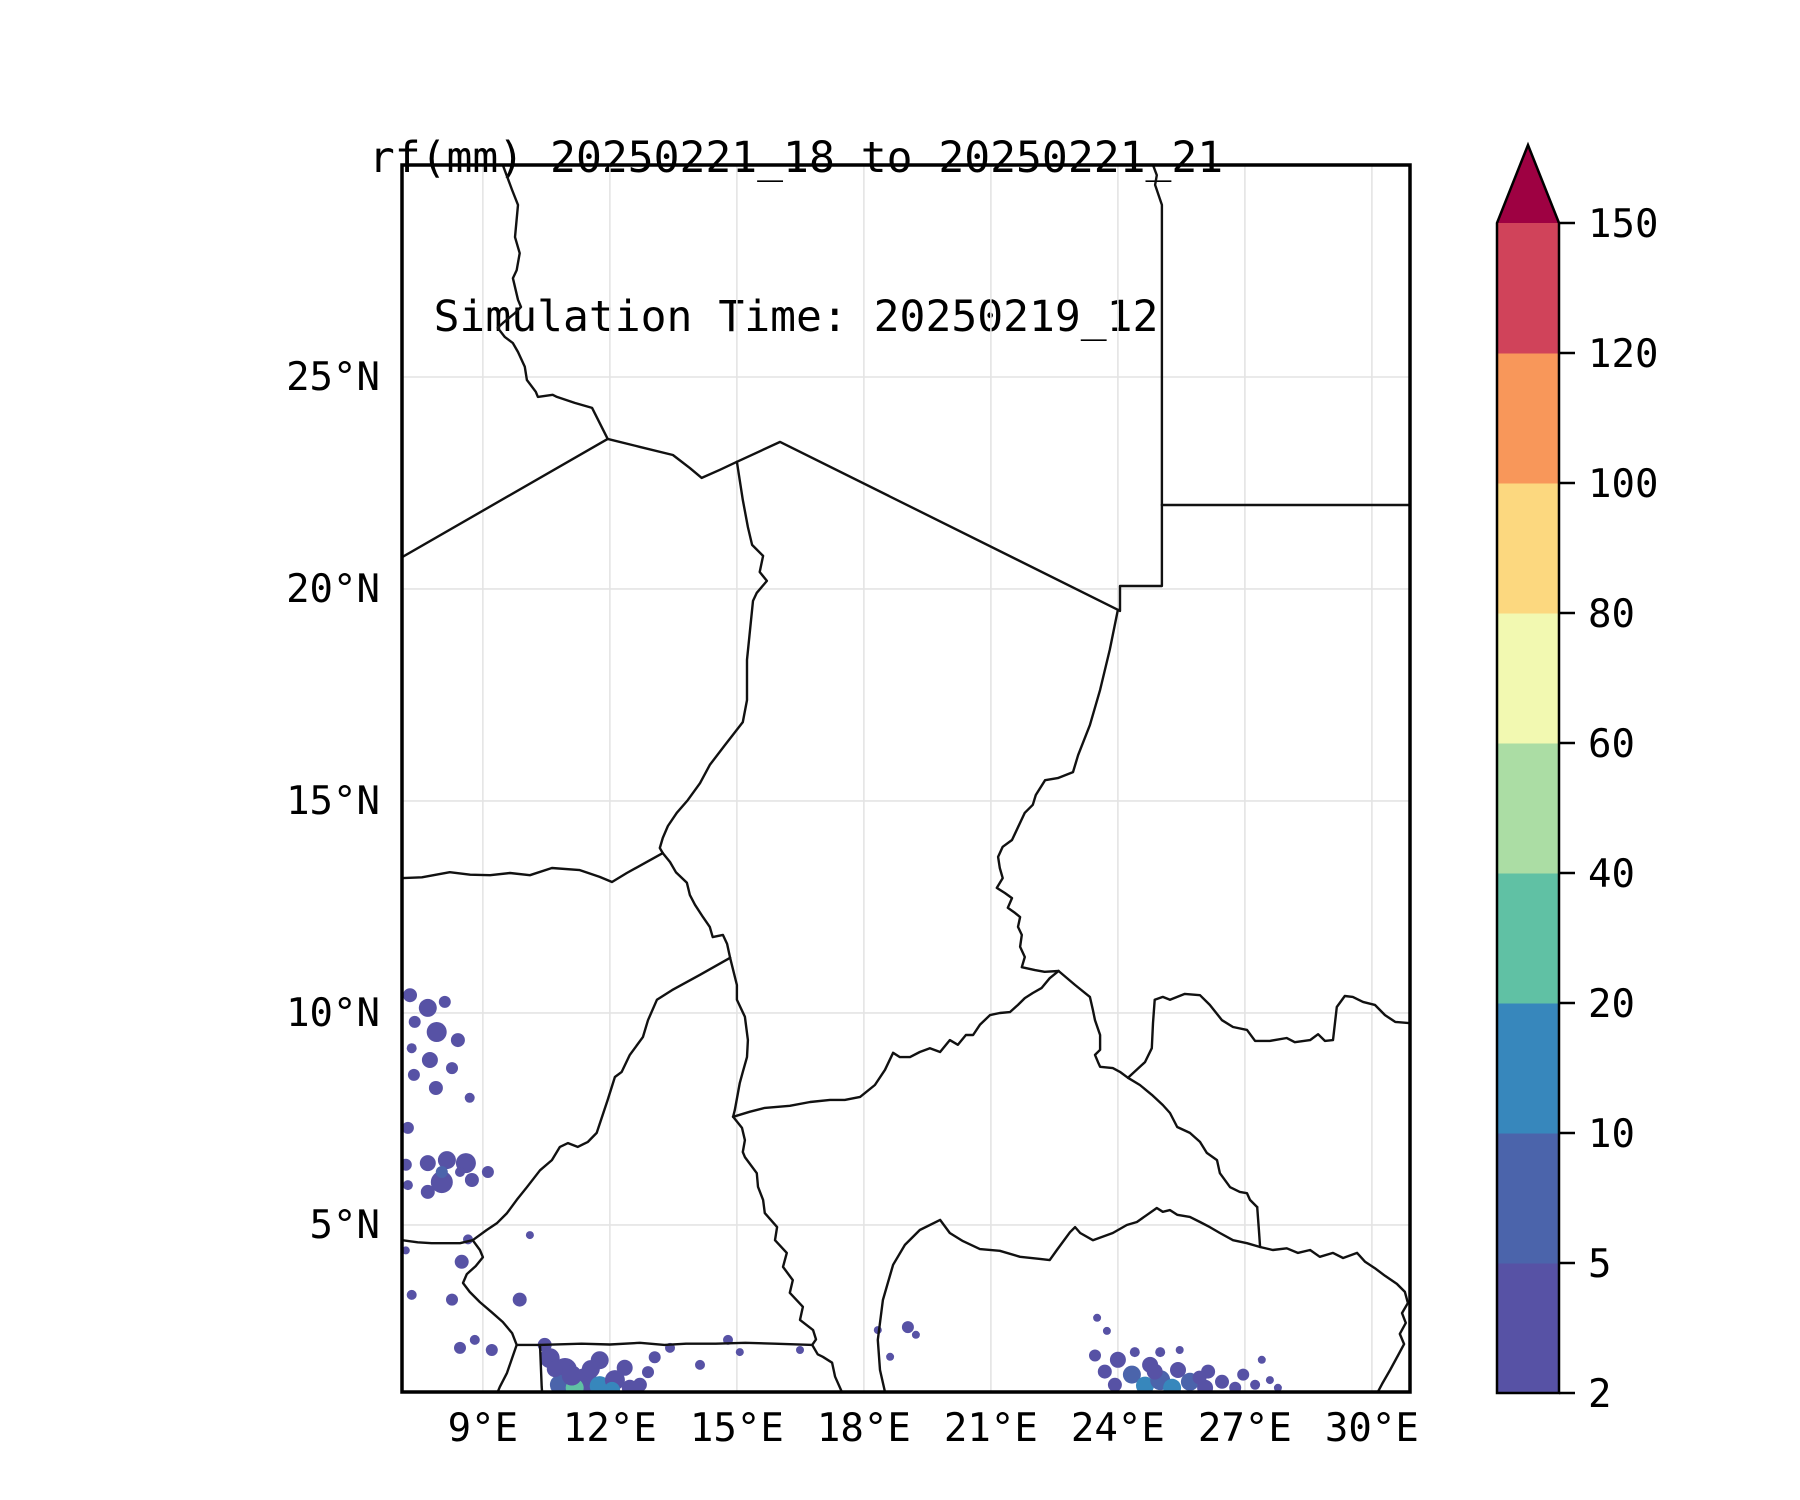  I want to click on x-axis-tick-label: 9°E, so click(483, 1428).